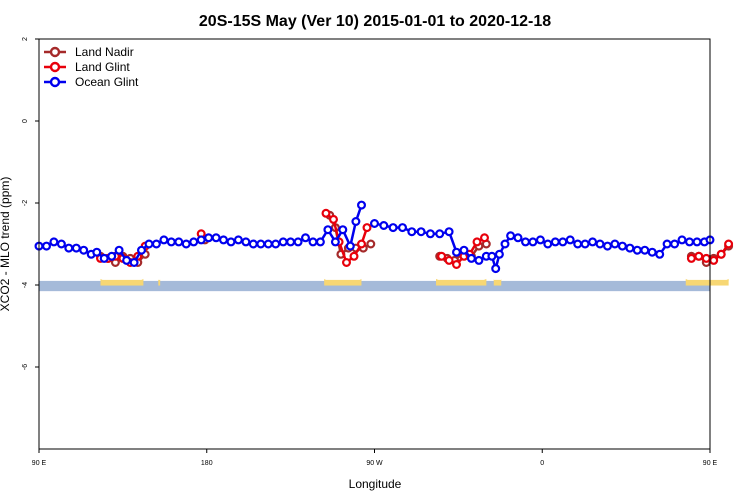 This screenshot has width=750, height=500. What do you see at coordinates (107, 82) in the screenshot?
I see `legend-label: Ocean Glint` at bounding box center [107, 82].